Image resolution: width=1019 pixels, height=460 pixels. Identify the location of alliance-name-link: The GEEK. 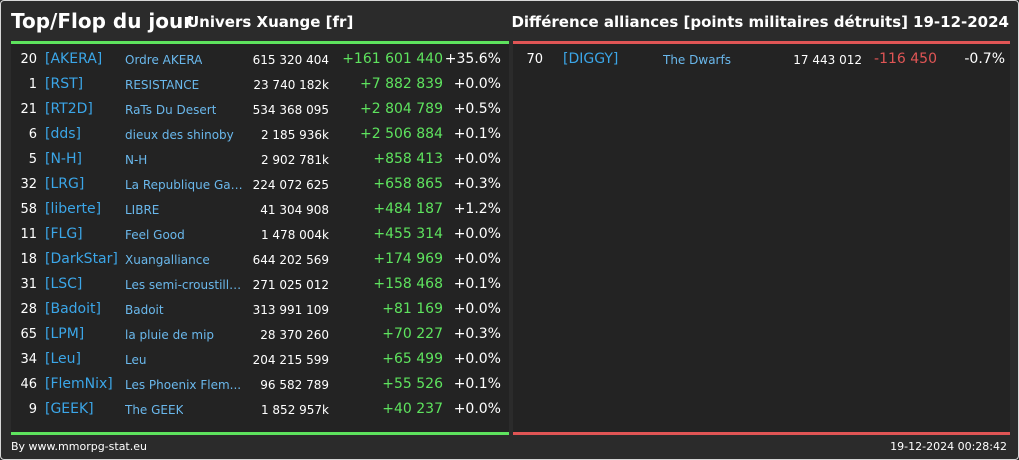
(154, 410).